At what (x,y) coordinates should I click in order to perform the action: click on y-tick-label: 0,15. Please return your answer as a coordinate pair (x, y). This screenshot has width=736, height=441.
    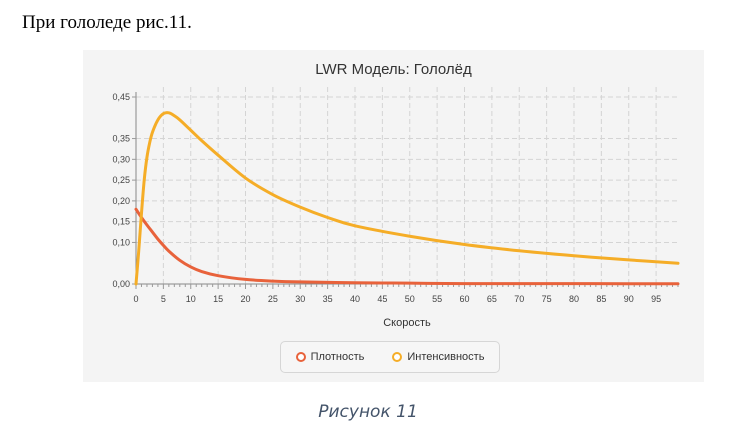
    Looking at the image, I should click on (121, 222).